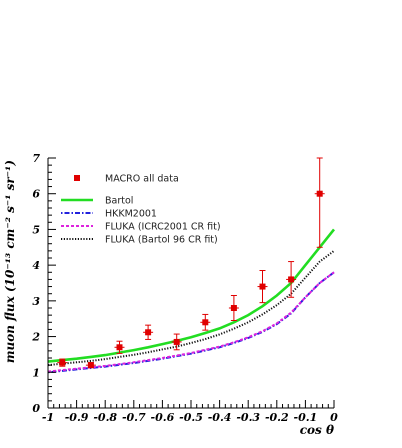 The height and width of the screenshot is (448, 402). What do you see at coordinates (134, 417) in the screenshot?
I see `x-tick-label: -0.7` at bounding box center [134, 417].